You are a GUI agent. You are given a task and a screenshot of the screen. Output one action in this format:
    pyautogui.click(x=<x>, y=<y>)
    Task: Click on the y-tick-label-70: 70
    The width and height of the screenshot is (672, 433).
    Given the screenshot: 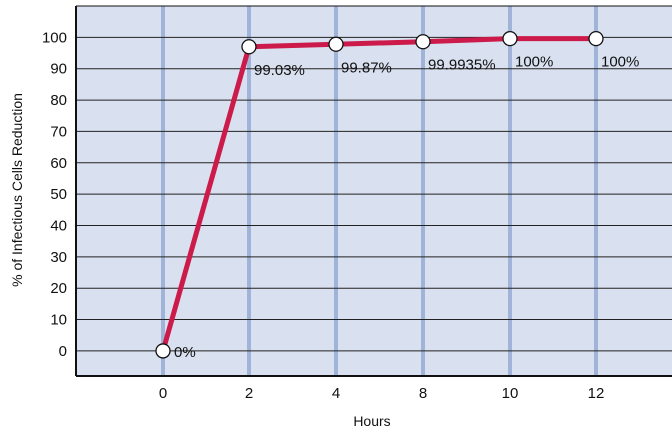 What is the action you would take?
    pyautogui.click(x=58, y=131)
    